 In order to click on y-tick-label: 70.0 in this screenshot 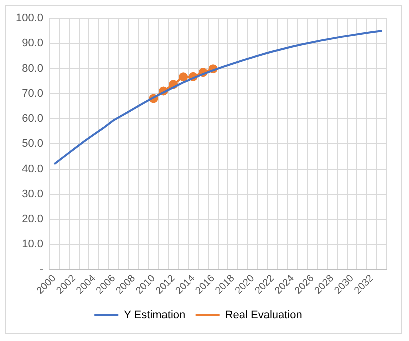, I will do `click(33, 94)`.